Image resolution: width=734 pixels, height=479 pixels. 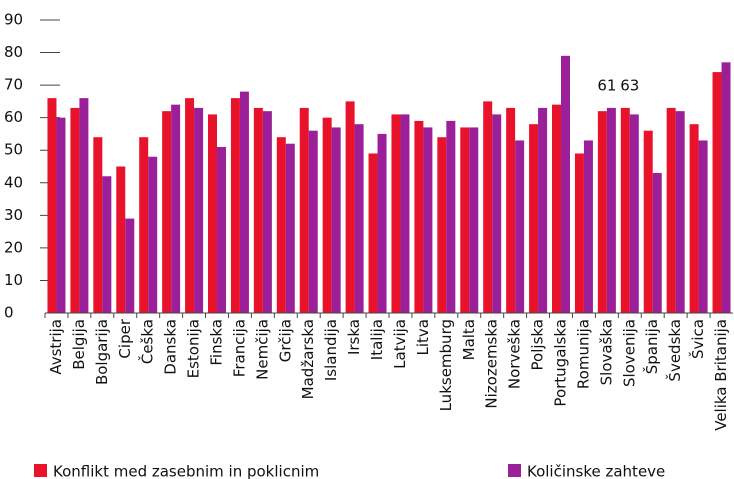 I want to click on x-tick-label: Norveška, so click(x=515, y=354).